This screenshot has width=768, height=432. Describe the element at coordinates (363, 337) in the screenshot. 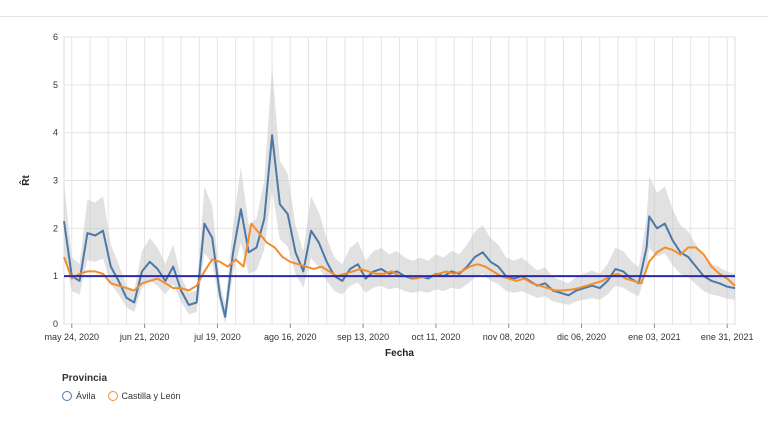

I see `x-tick-label: sep 13, 2020` at that location.